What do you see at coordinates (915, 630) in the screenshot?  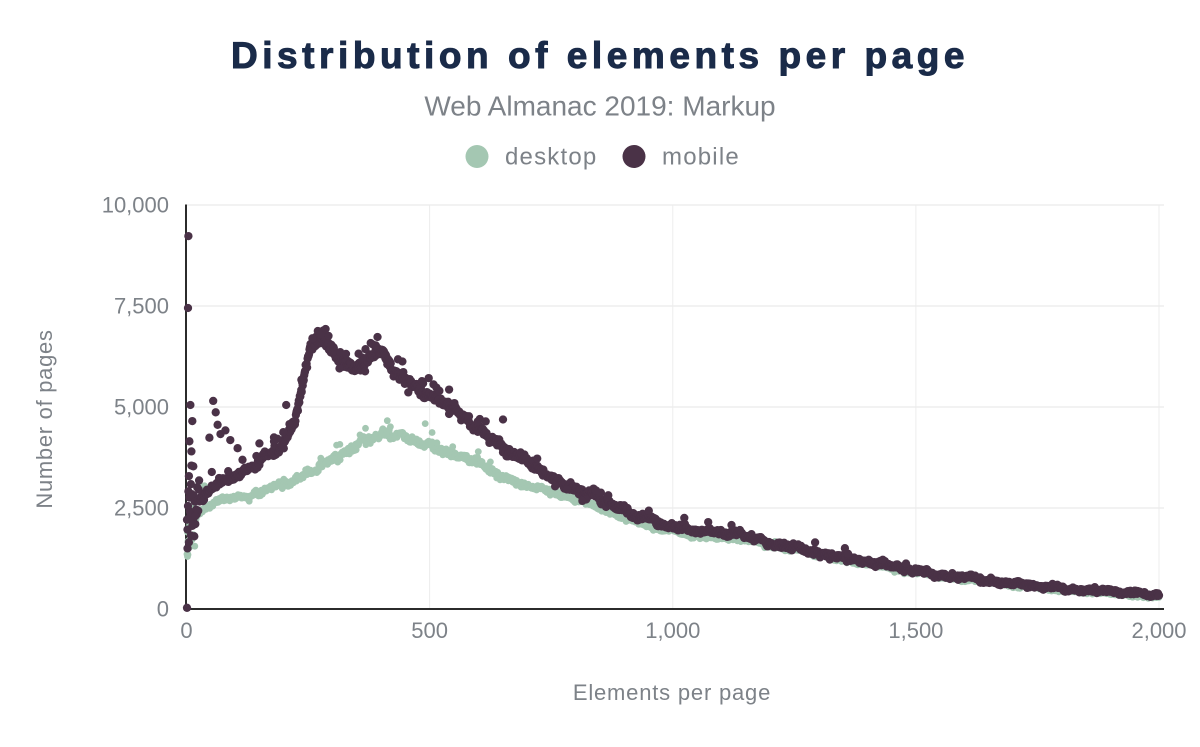 I see `svg-text: 1,500` at bounding box center [915, 630].